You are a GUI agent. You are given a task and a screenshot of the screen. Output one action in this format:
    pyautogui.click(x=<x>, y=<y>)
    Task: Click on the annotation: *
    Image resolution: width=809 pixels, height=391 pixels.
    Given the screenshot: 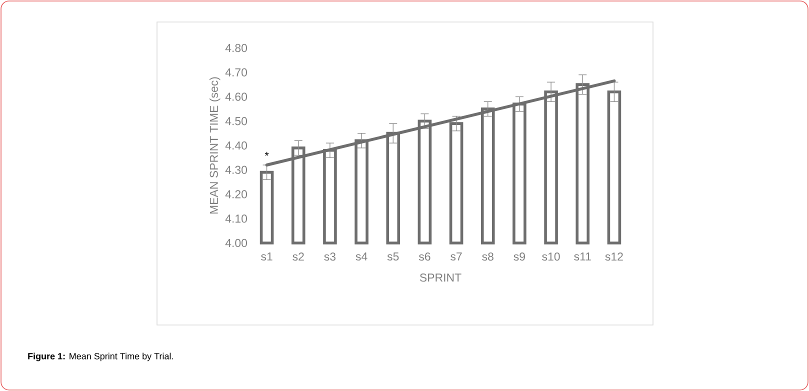 What is the action you would take?
    pyautogui.click(x=266, y=154)
    